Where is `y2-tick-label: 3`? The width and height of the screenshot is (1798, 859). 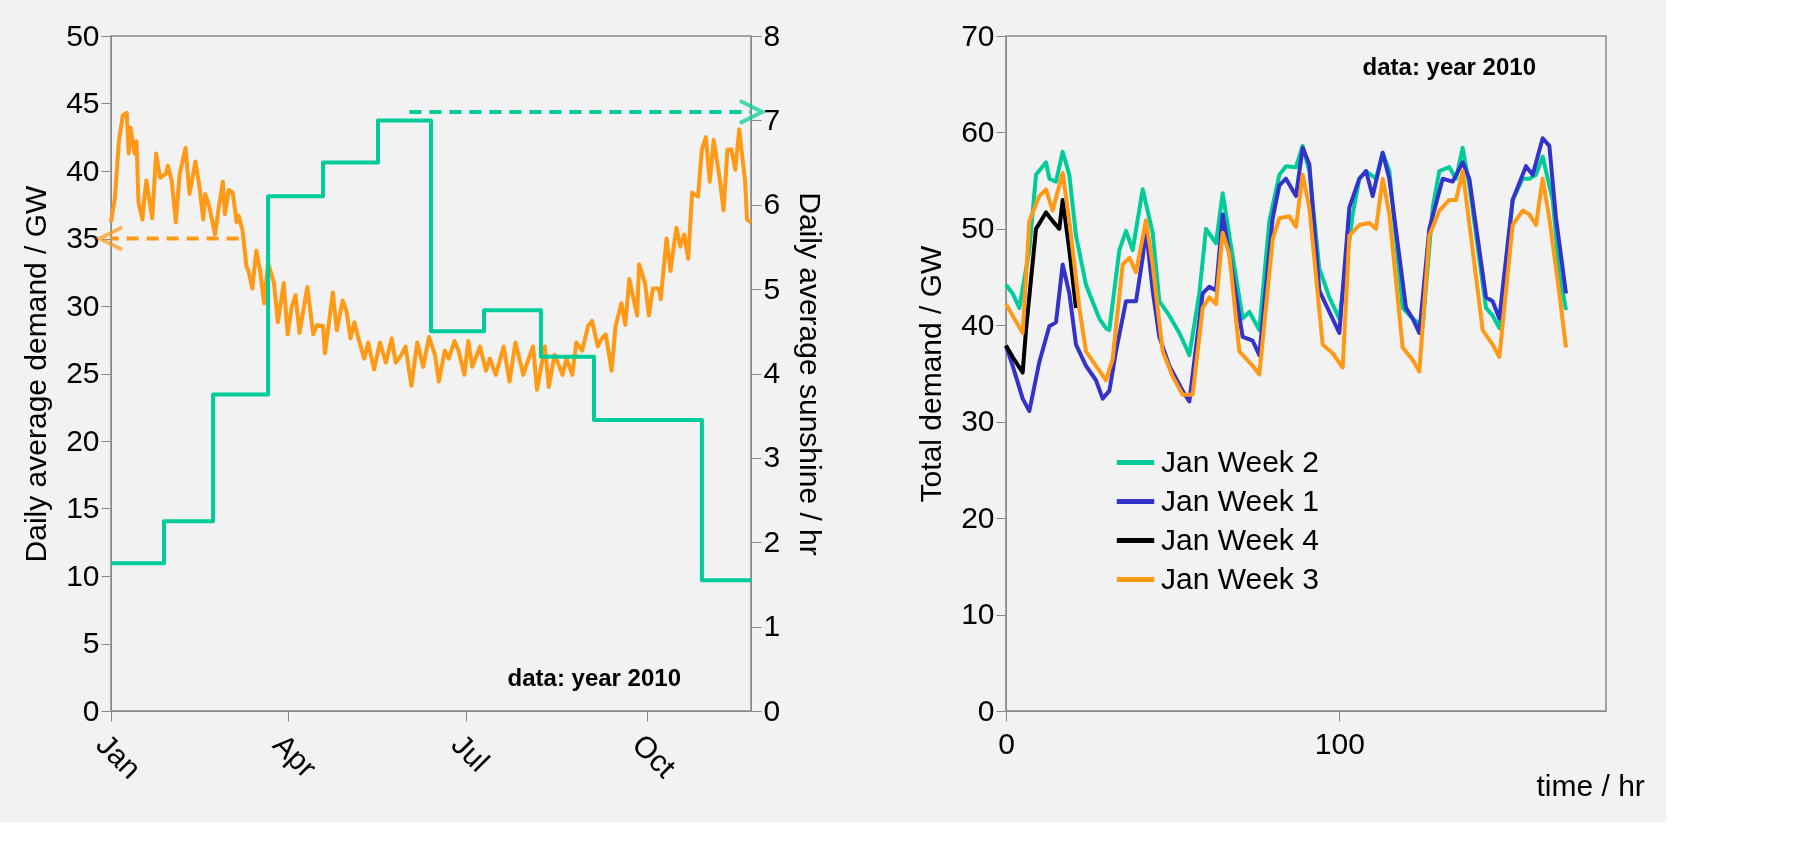 y2-tick-label: 3 is located at coordinates (772, 457).